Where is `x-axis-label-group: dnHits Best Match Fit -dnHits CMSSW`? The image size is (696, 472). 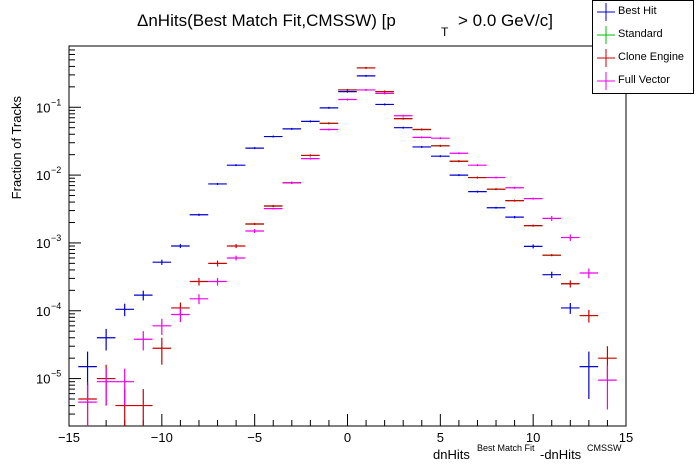
x-axis-label-group: dnHits Best Match Fit -dnHits CMSSW is located at coordinates (527, 452).